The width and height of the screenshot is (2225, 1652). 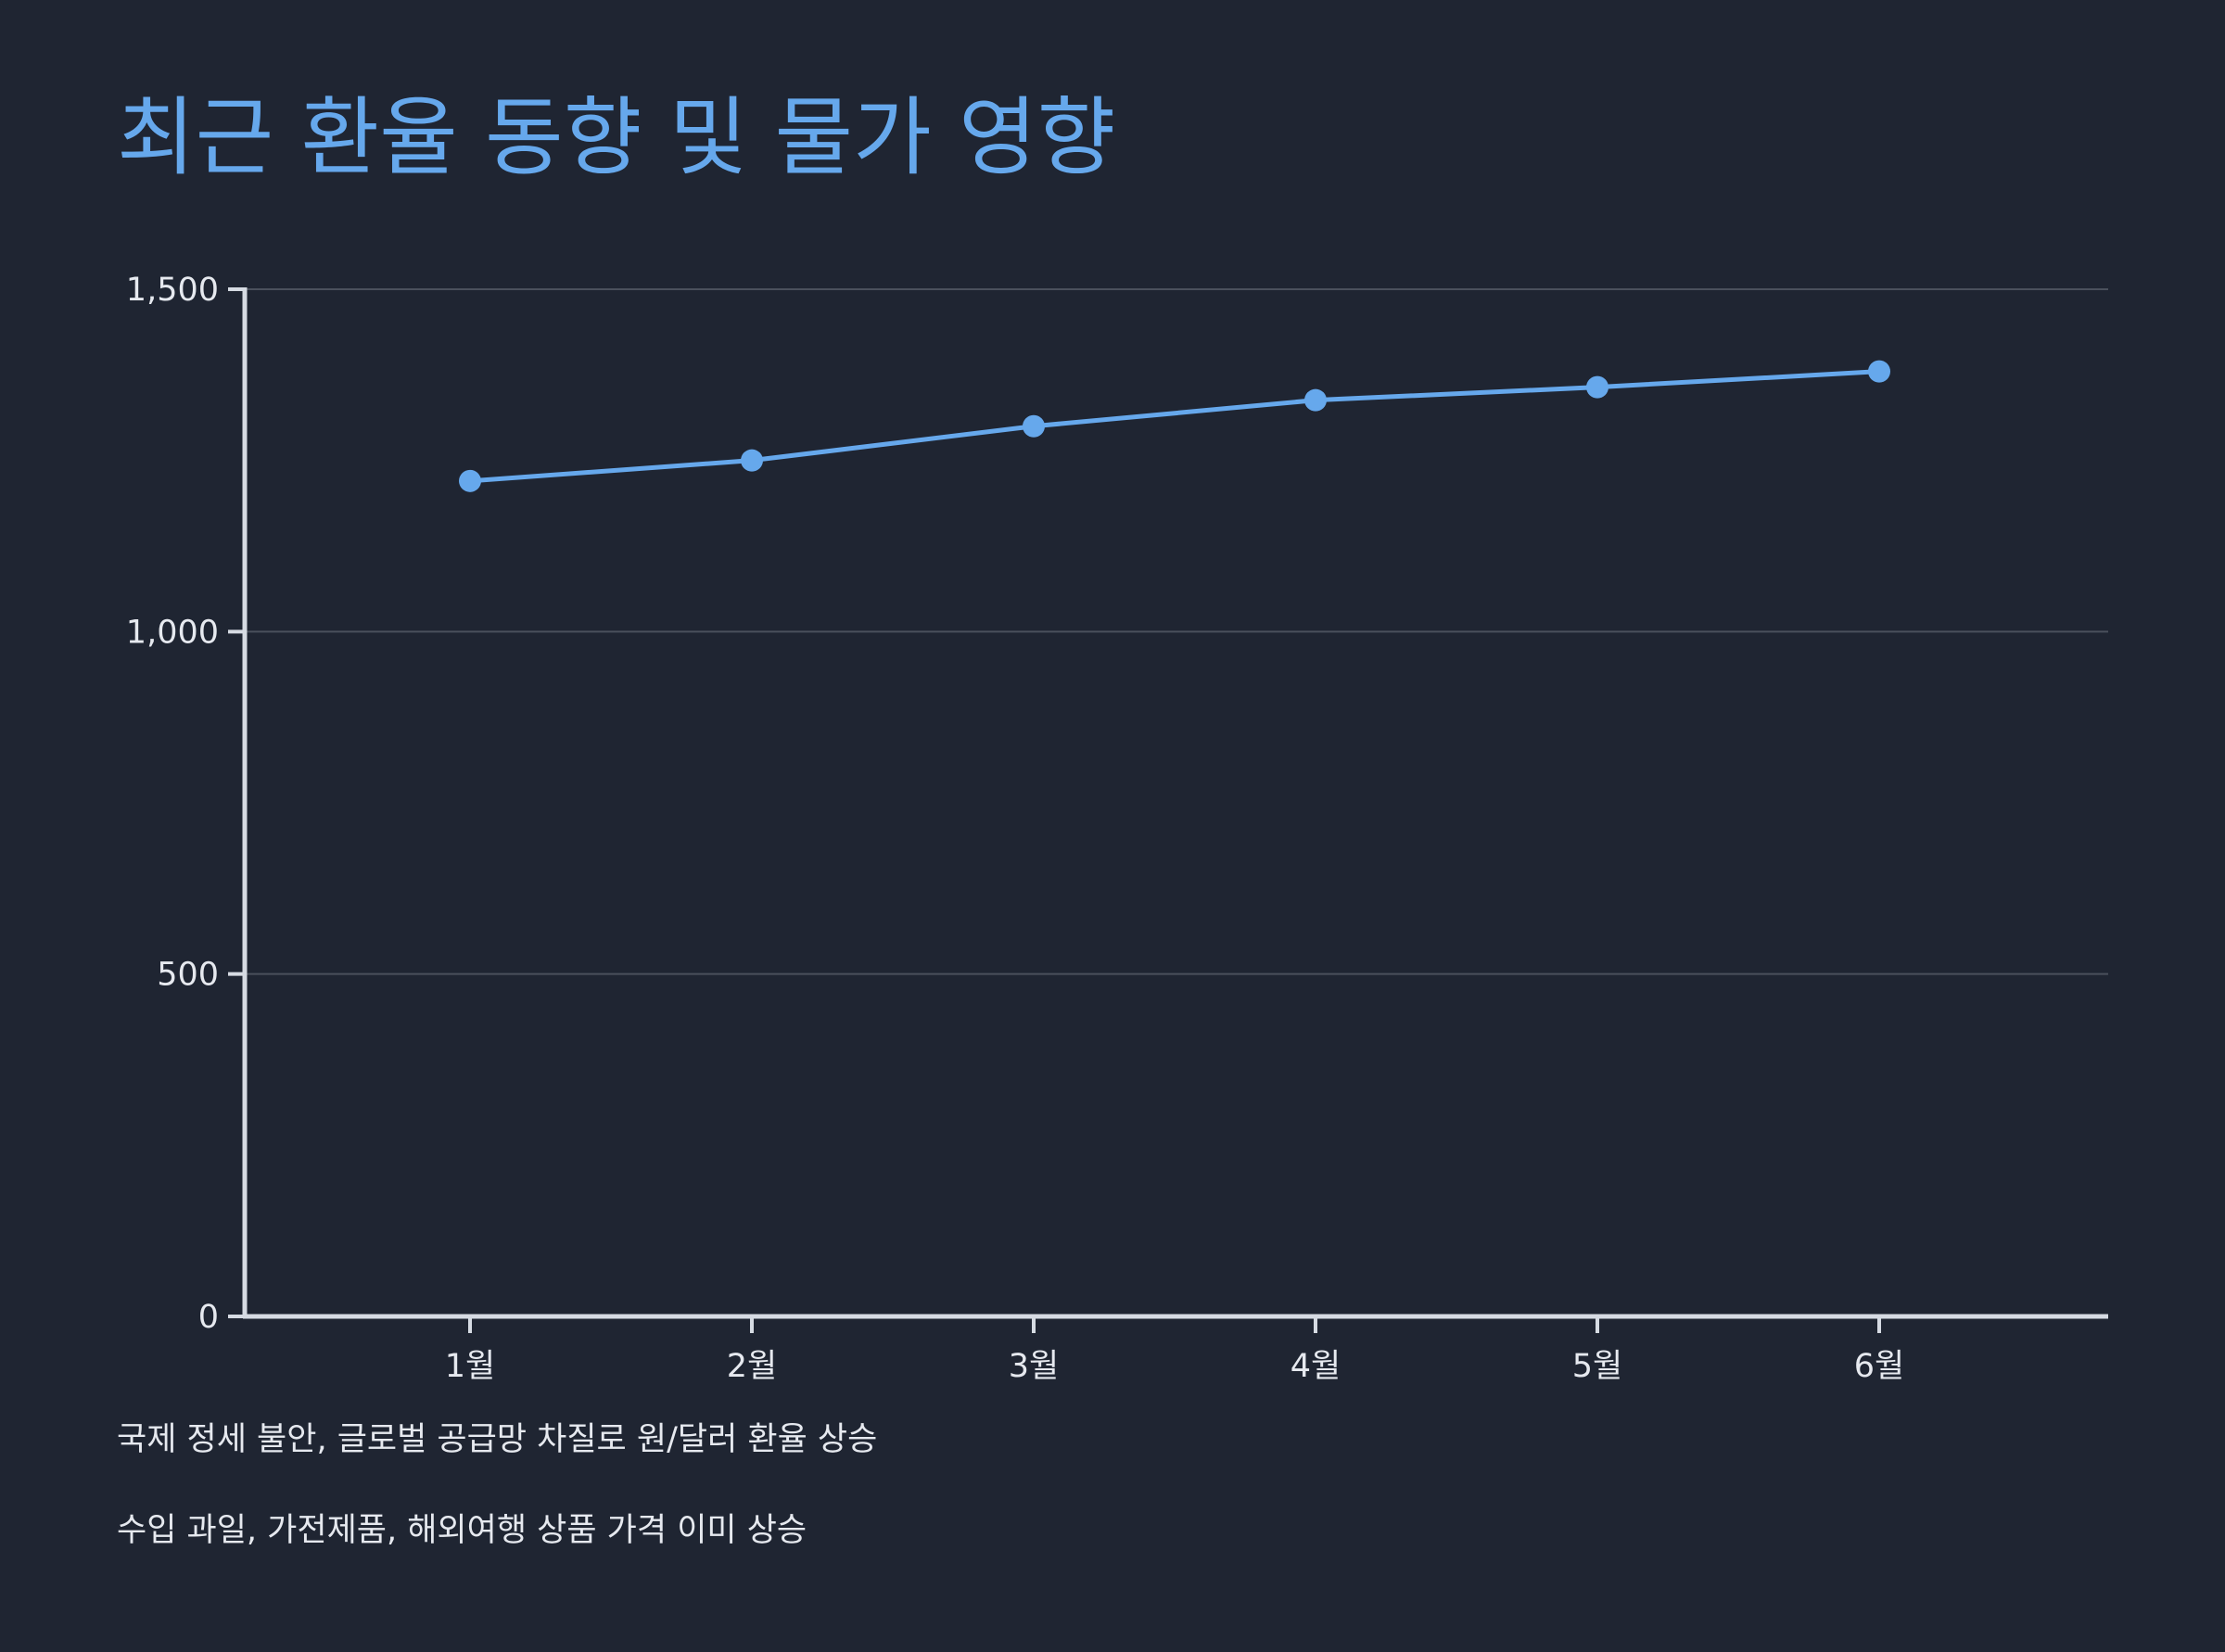 I want to click on y-tick-label: 500, so click(x=188, y=975).